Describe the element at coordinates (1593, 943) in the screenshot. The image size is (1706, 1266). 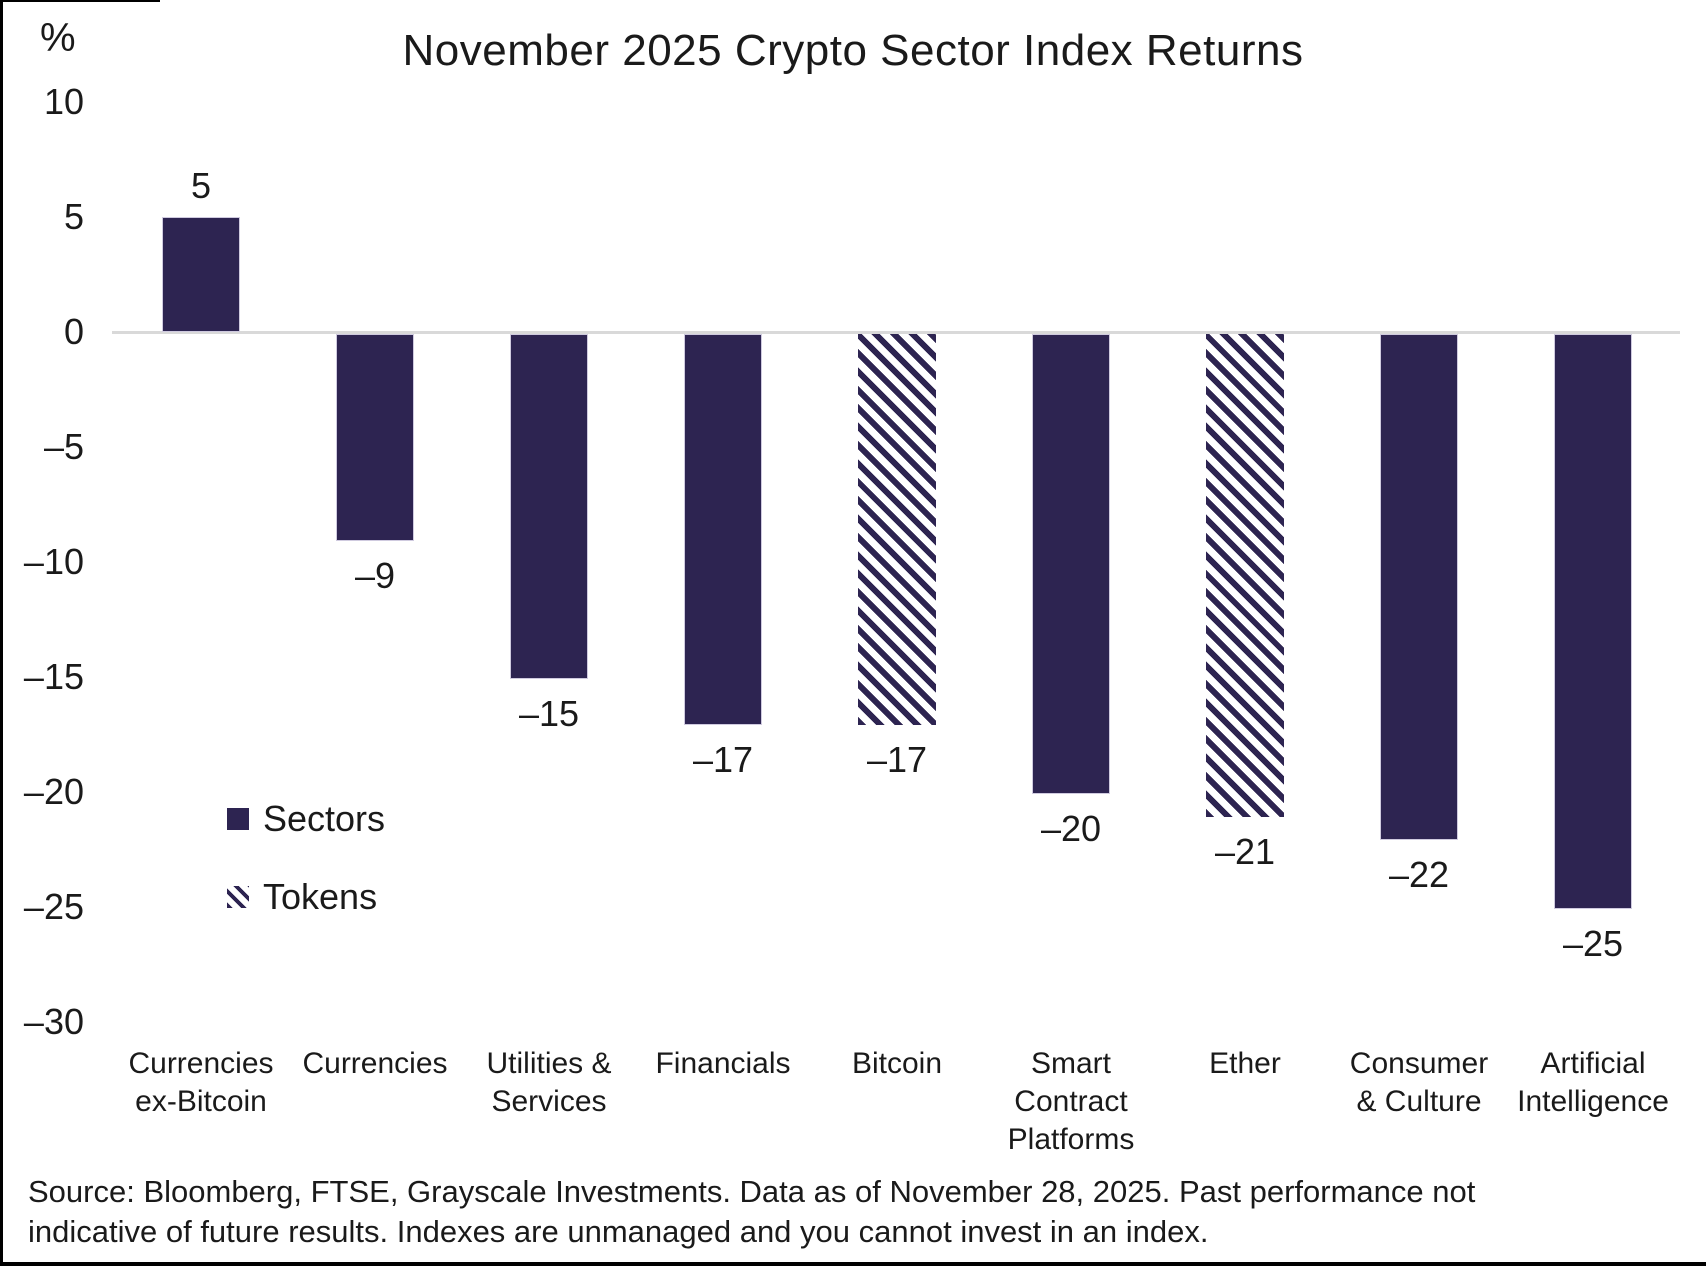
I see `value-label-artificial-intelligence: –25` at that location.